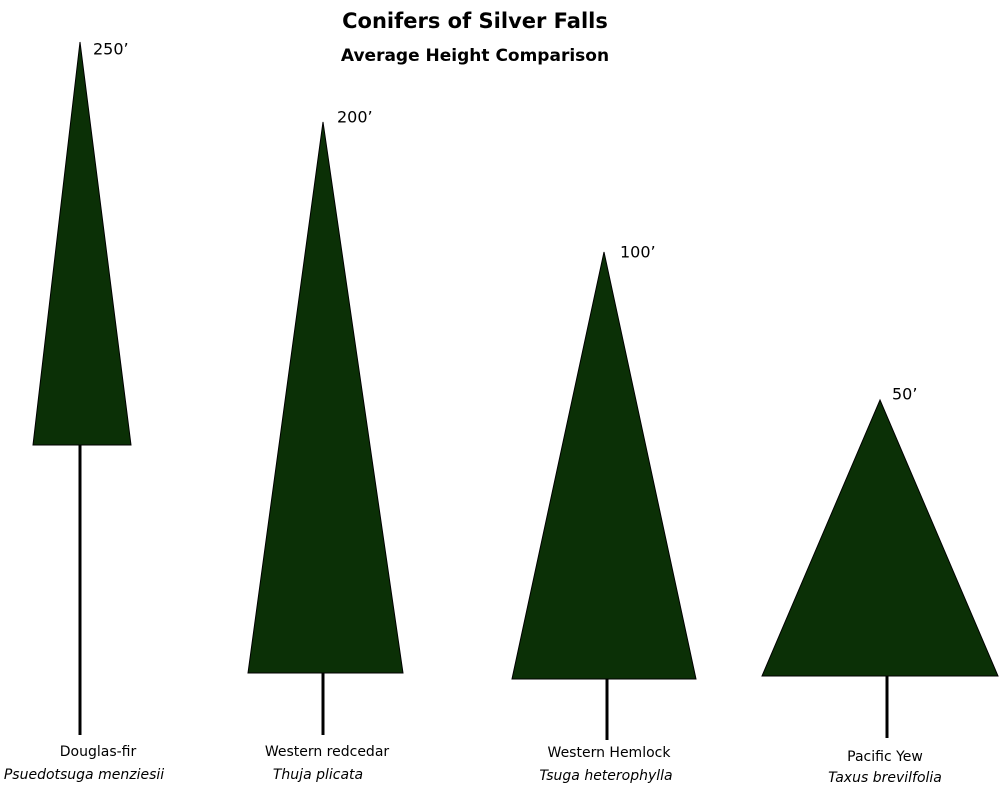 This screenshot has width=1000, height=793. Describe the element at coordinates (475, 21) in the screenshot. I see `title: Conifers of Silver Falls` at that location.